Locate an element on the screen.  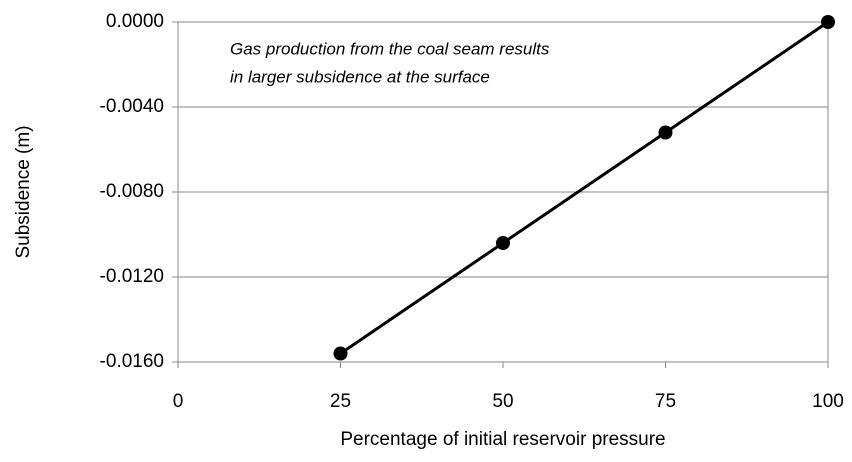
x-tick-label: 50 is located at coordinates (502, 401).